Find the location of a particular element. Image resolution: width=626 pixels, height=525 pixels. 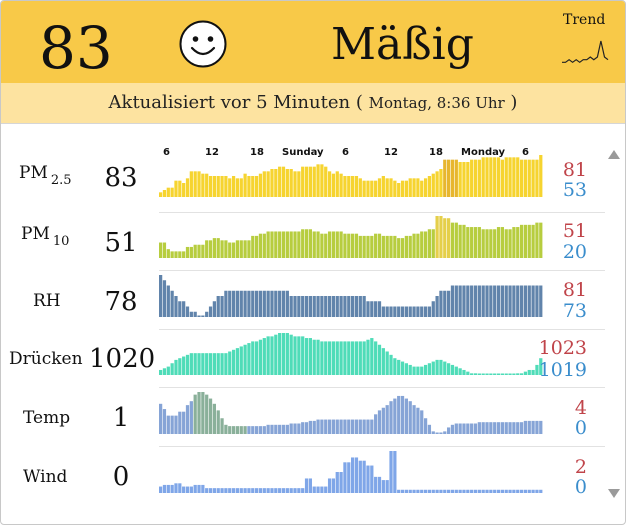

row-pm10: PM 10 51 51 20 is located at coordinates (303, 241).